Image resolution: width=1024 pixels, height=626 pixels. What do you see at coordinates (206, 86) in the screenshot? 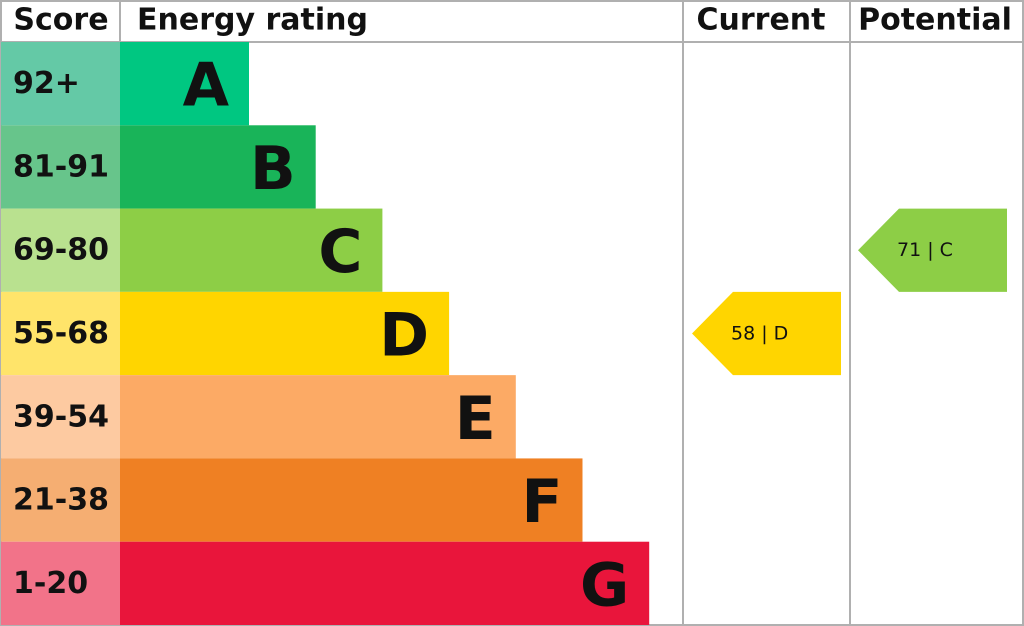
I see `rating-letter: A` at bounding box center [206, 86].